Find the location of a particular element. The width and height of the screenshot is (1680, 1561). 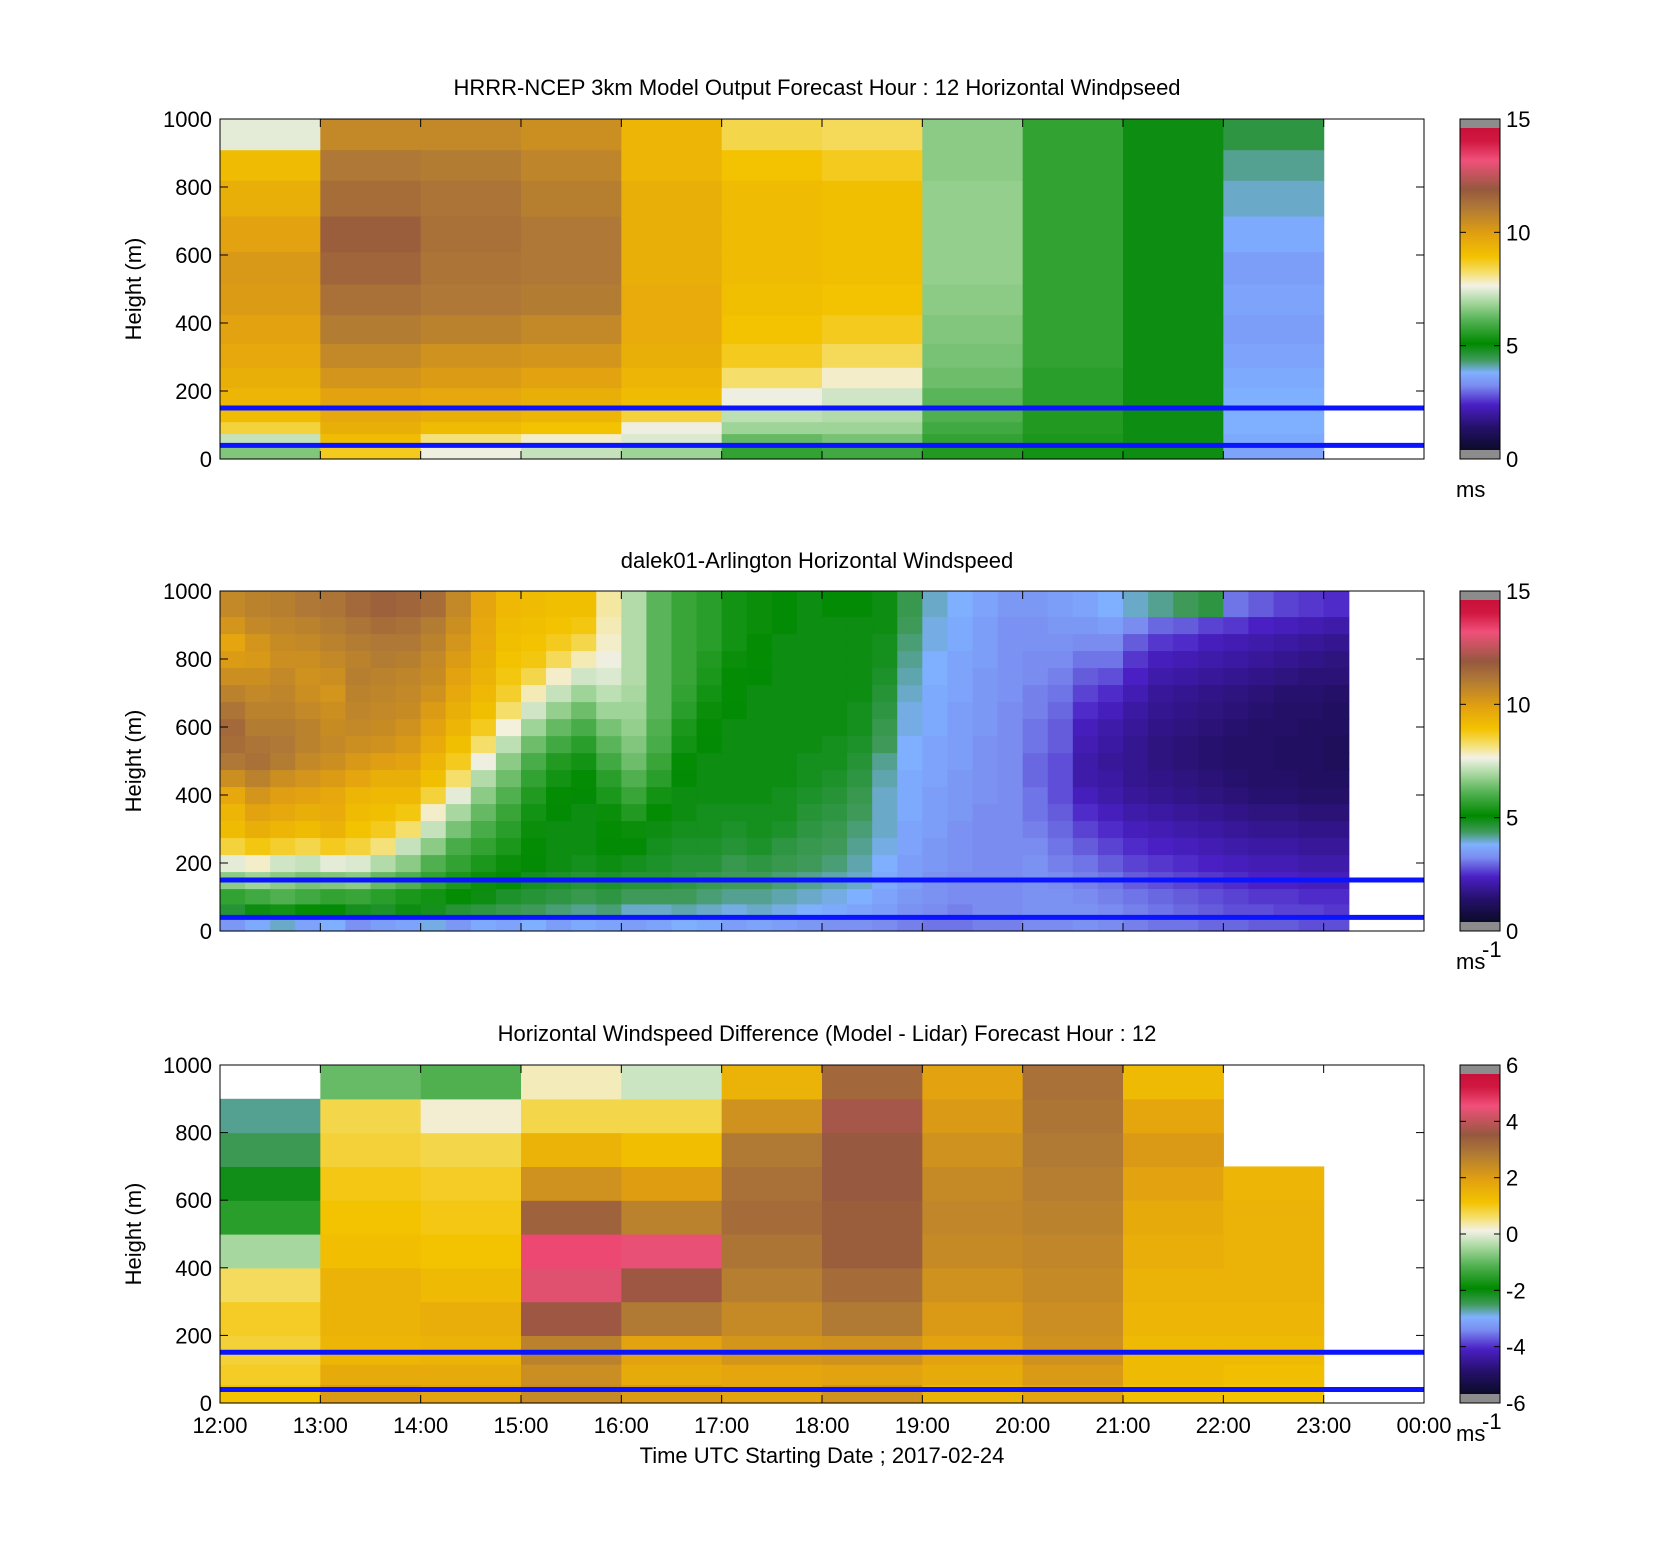

x-tick-label: 23:00 is located at coordinates (1323, 1425).